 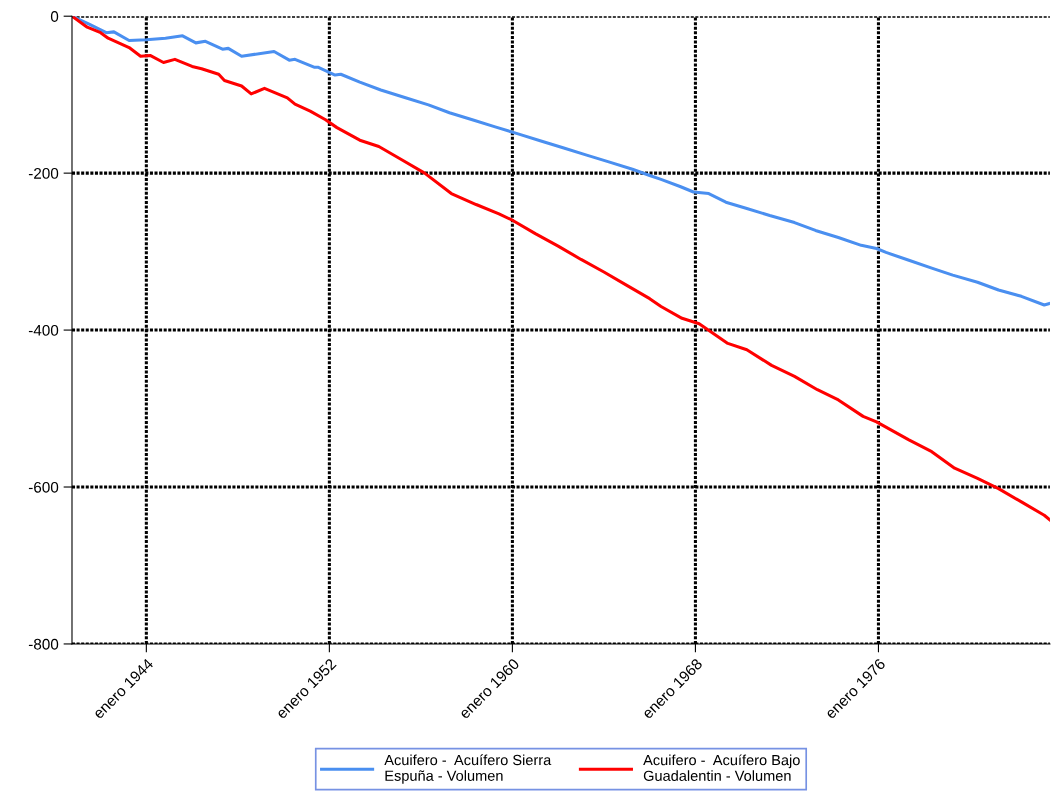 I want to click on y-tick-label: 0, so click(x=54, y=16).